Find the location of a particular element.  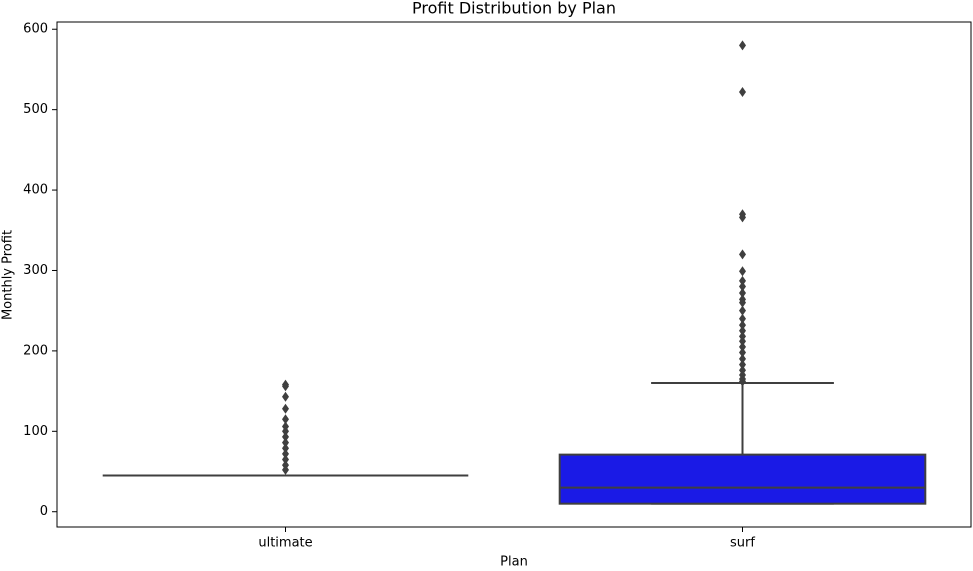

x-tick-label: ultimate is located at coordinates (285, 543).